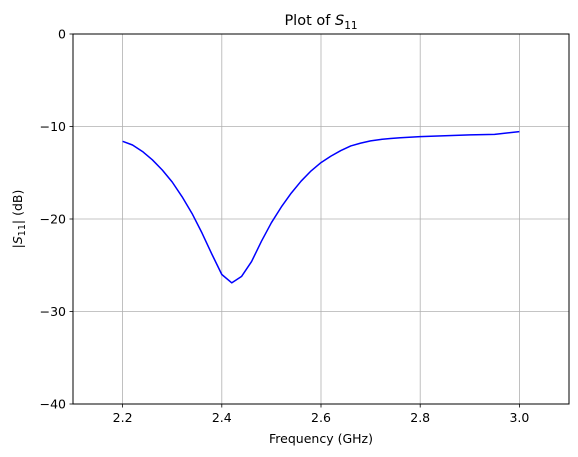 The image size is (578, 457). What do you see at coordinates (350, 26) in the screenshot?
I see `title-subscript: 11` at bounding box center [350, 26].